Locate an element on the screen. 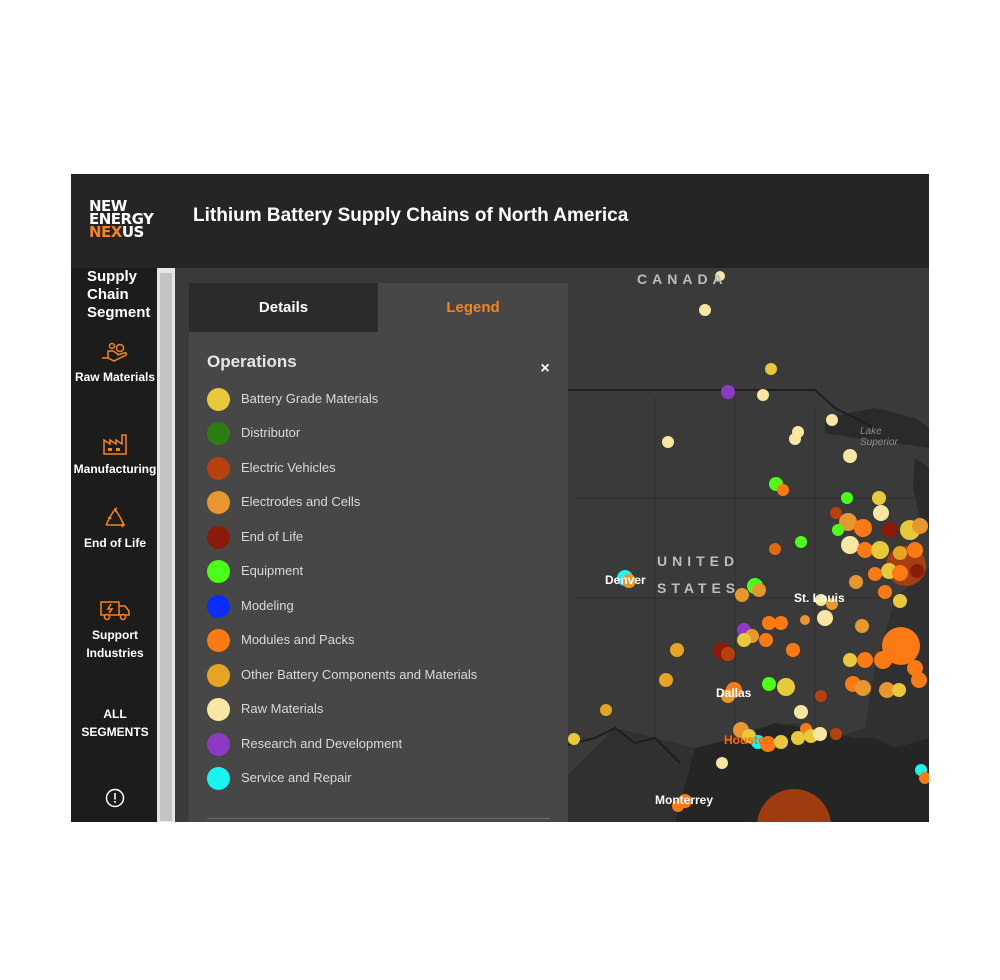  info-button is located at coordinates (115, 800).